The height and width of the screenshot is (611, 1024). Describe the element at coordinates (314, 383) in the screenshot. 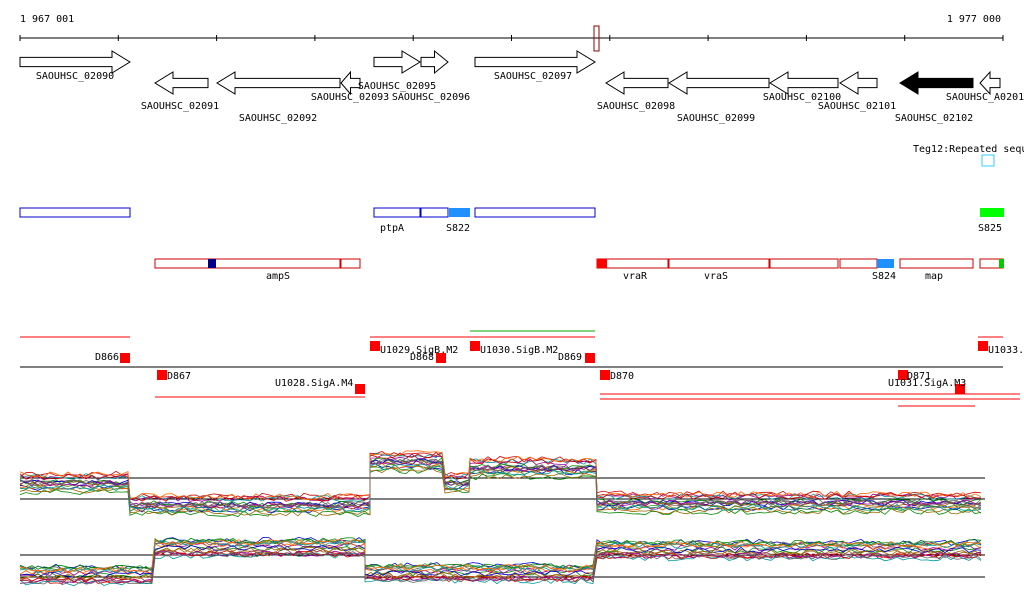

I see `transcript-label: U1028.SigA.M4` at that location.